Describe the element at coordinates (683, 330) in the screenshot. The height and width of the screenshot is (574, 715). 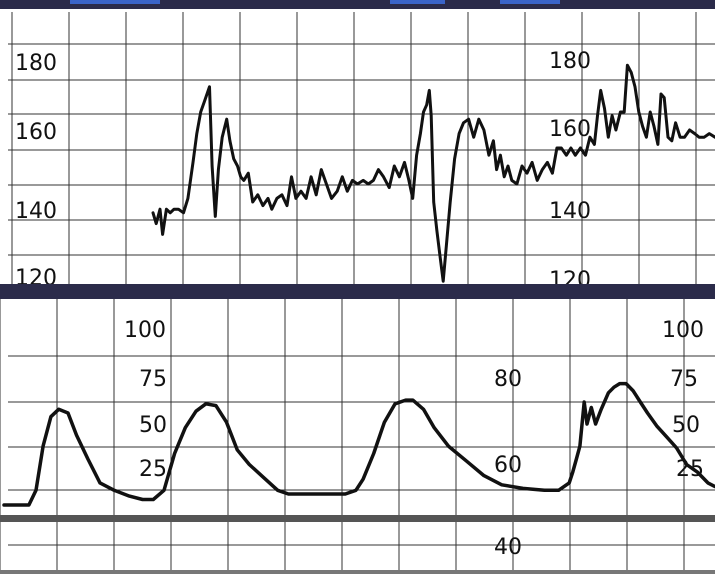
I see `toco-tick-label-right-1: 100` at that location.